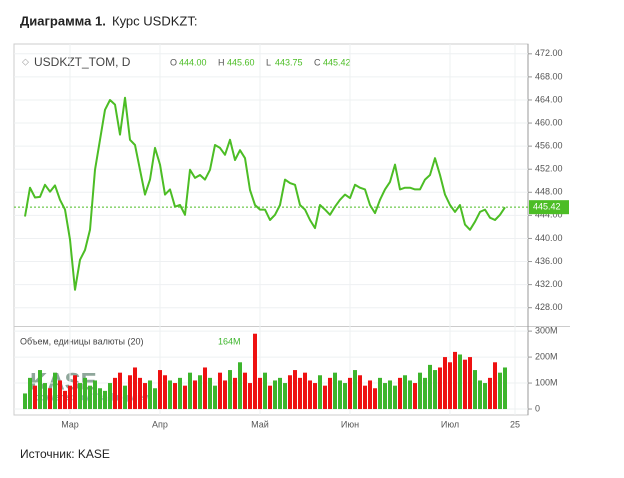  I want to click on x-tick-label: 25, so click(515, 424).